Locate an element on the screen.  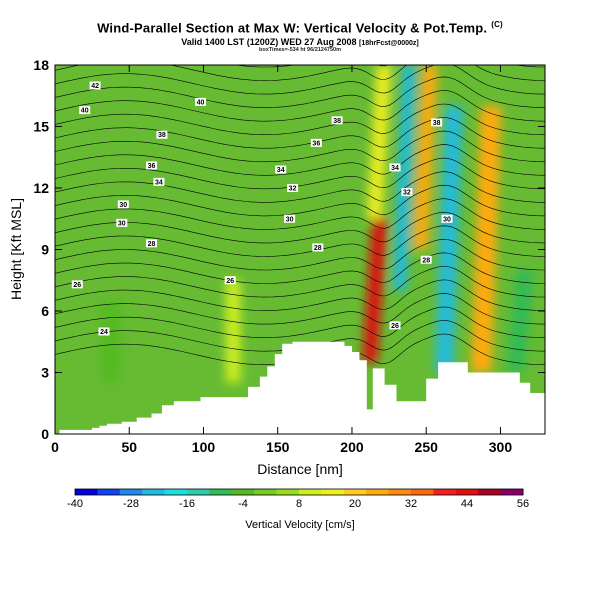
y-tick-label: 18 is located at coordinates (41, 65).